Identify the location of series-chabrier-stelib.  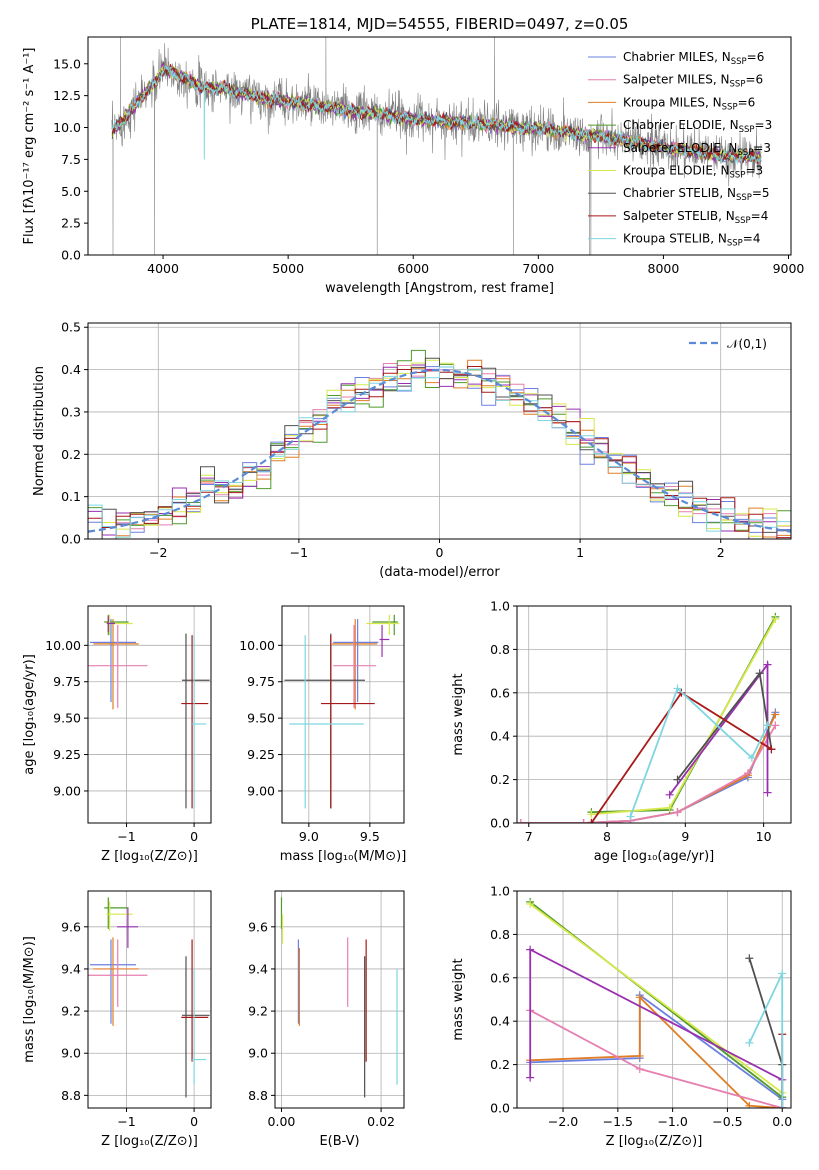
(724, 726).